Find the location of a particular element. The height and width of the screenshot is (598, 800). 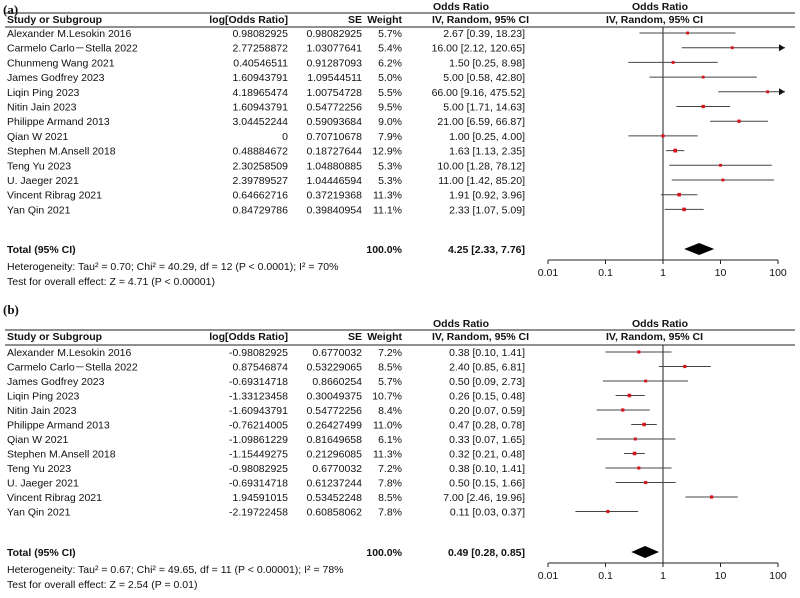

study-ci: 2.40 [0.85, 6.81] is located at coordinates (487, 368).